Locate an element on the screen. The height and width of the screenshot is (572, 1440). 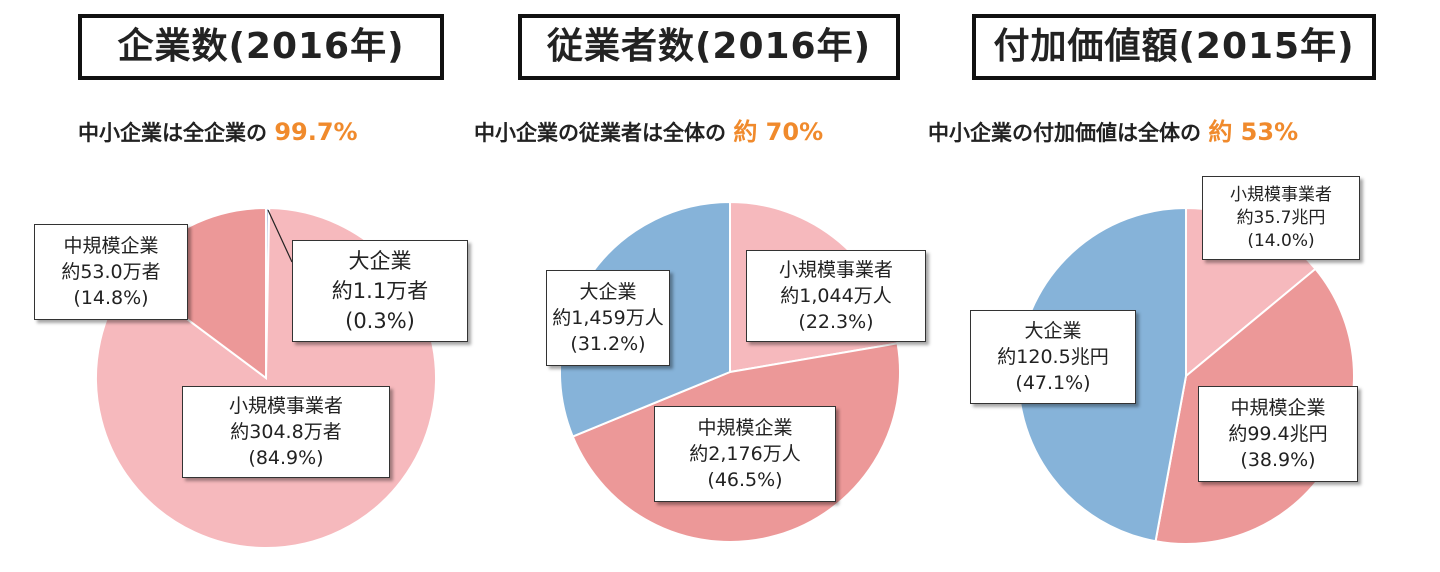
slice-percent: (46.5%) is located at coordinates (745, 480).